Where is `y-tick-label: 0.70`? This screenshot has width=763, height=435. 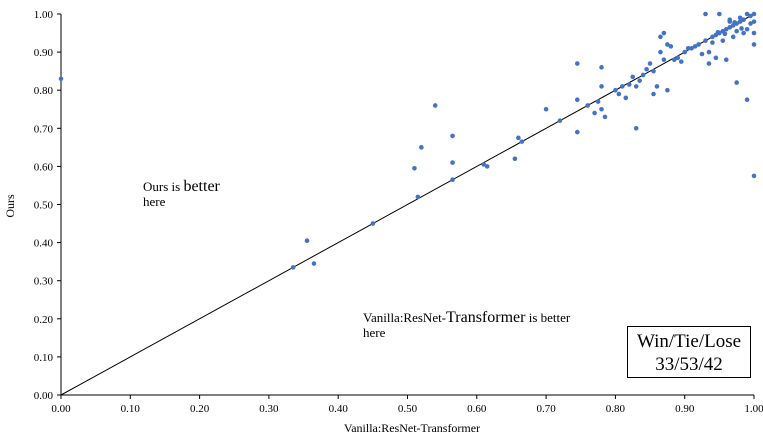 y-tick-label: 0.70 is located at coordinates (44, 129).